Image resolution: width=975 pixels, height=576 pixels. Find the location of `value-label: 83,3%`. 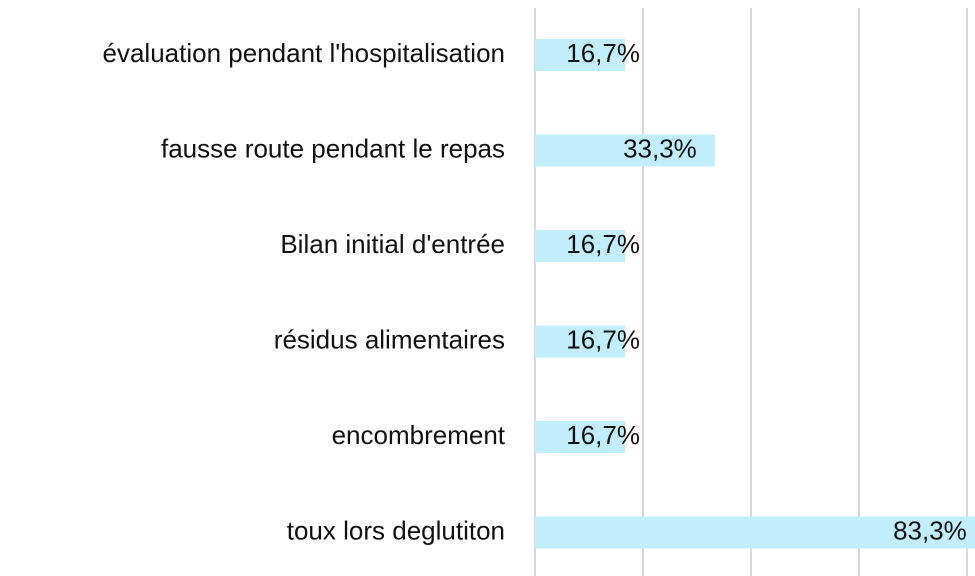

value-label: 83,3% is located at coordinates (930, 530).